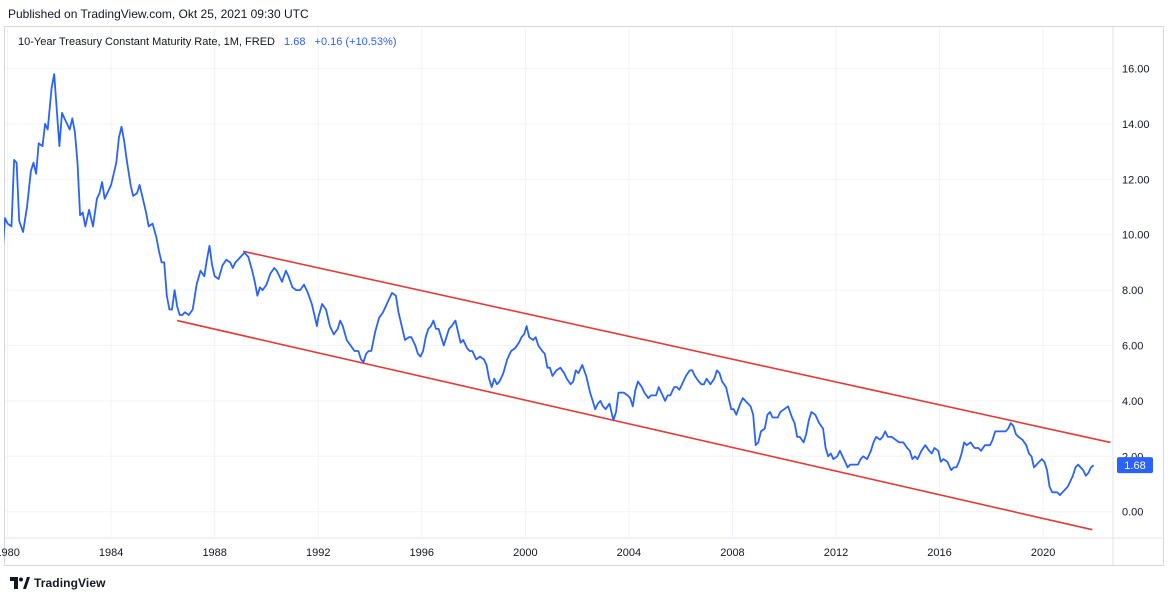 The height and width of the screenshot is (601, 1172). I want to click on x-tick-label: 1988, so click(214, 553).